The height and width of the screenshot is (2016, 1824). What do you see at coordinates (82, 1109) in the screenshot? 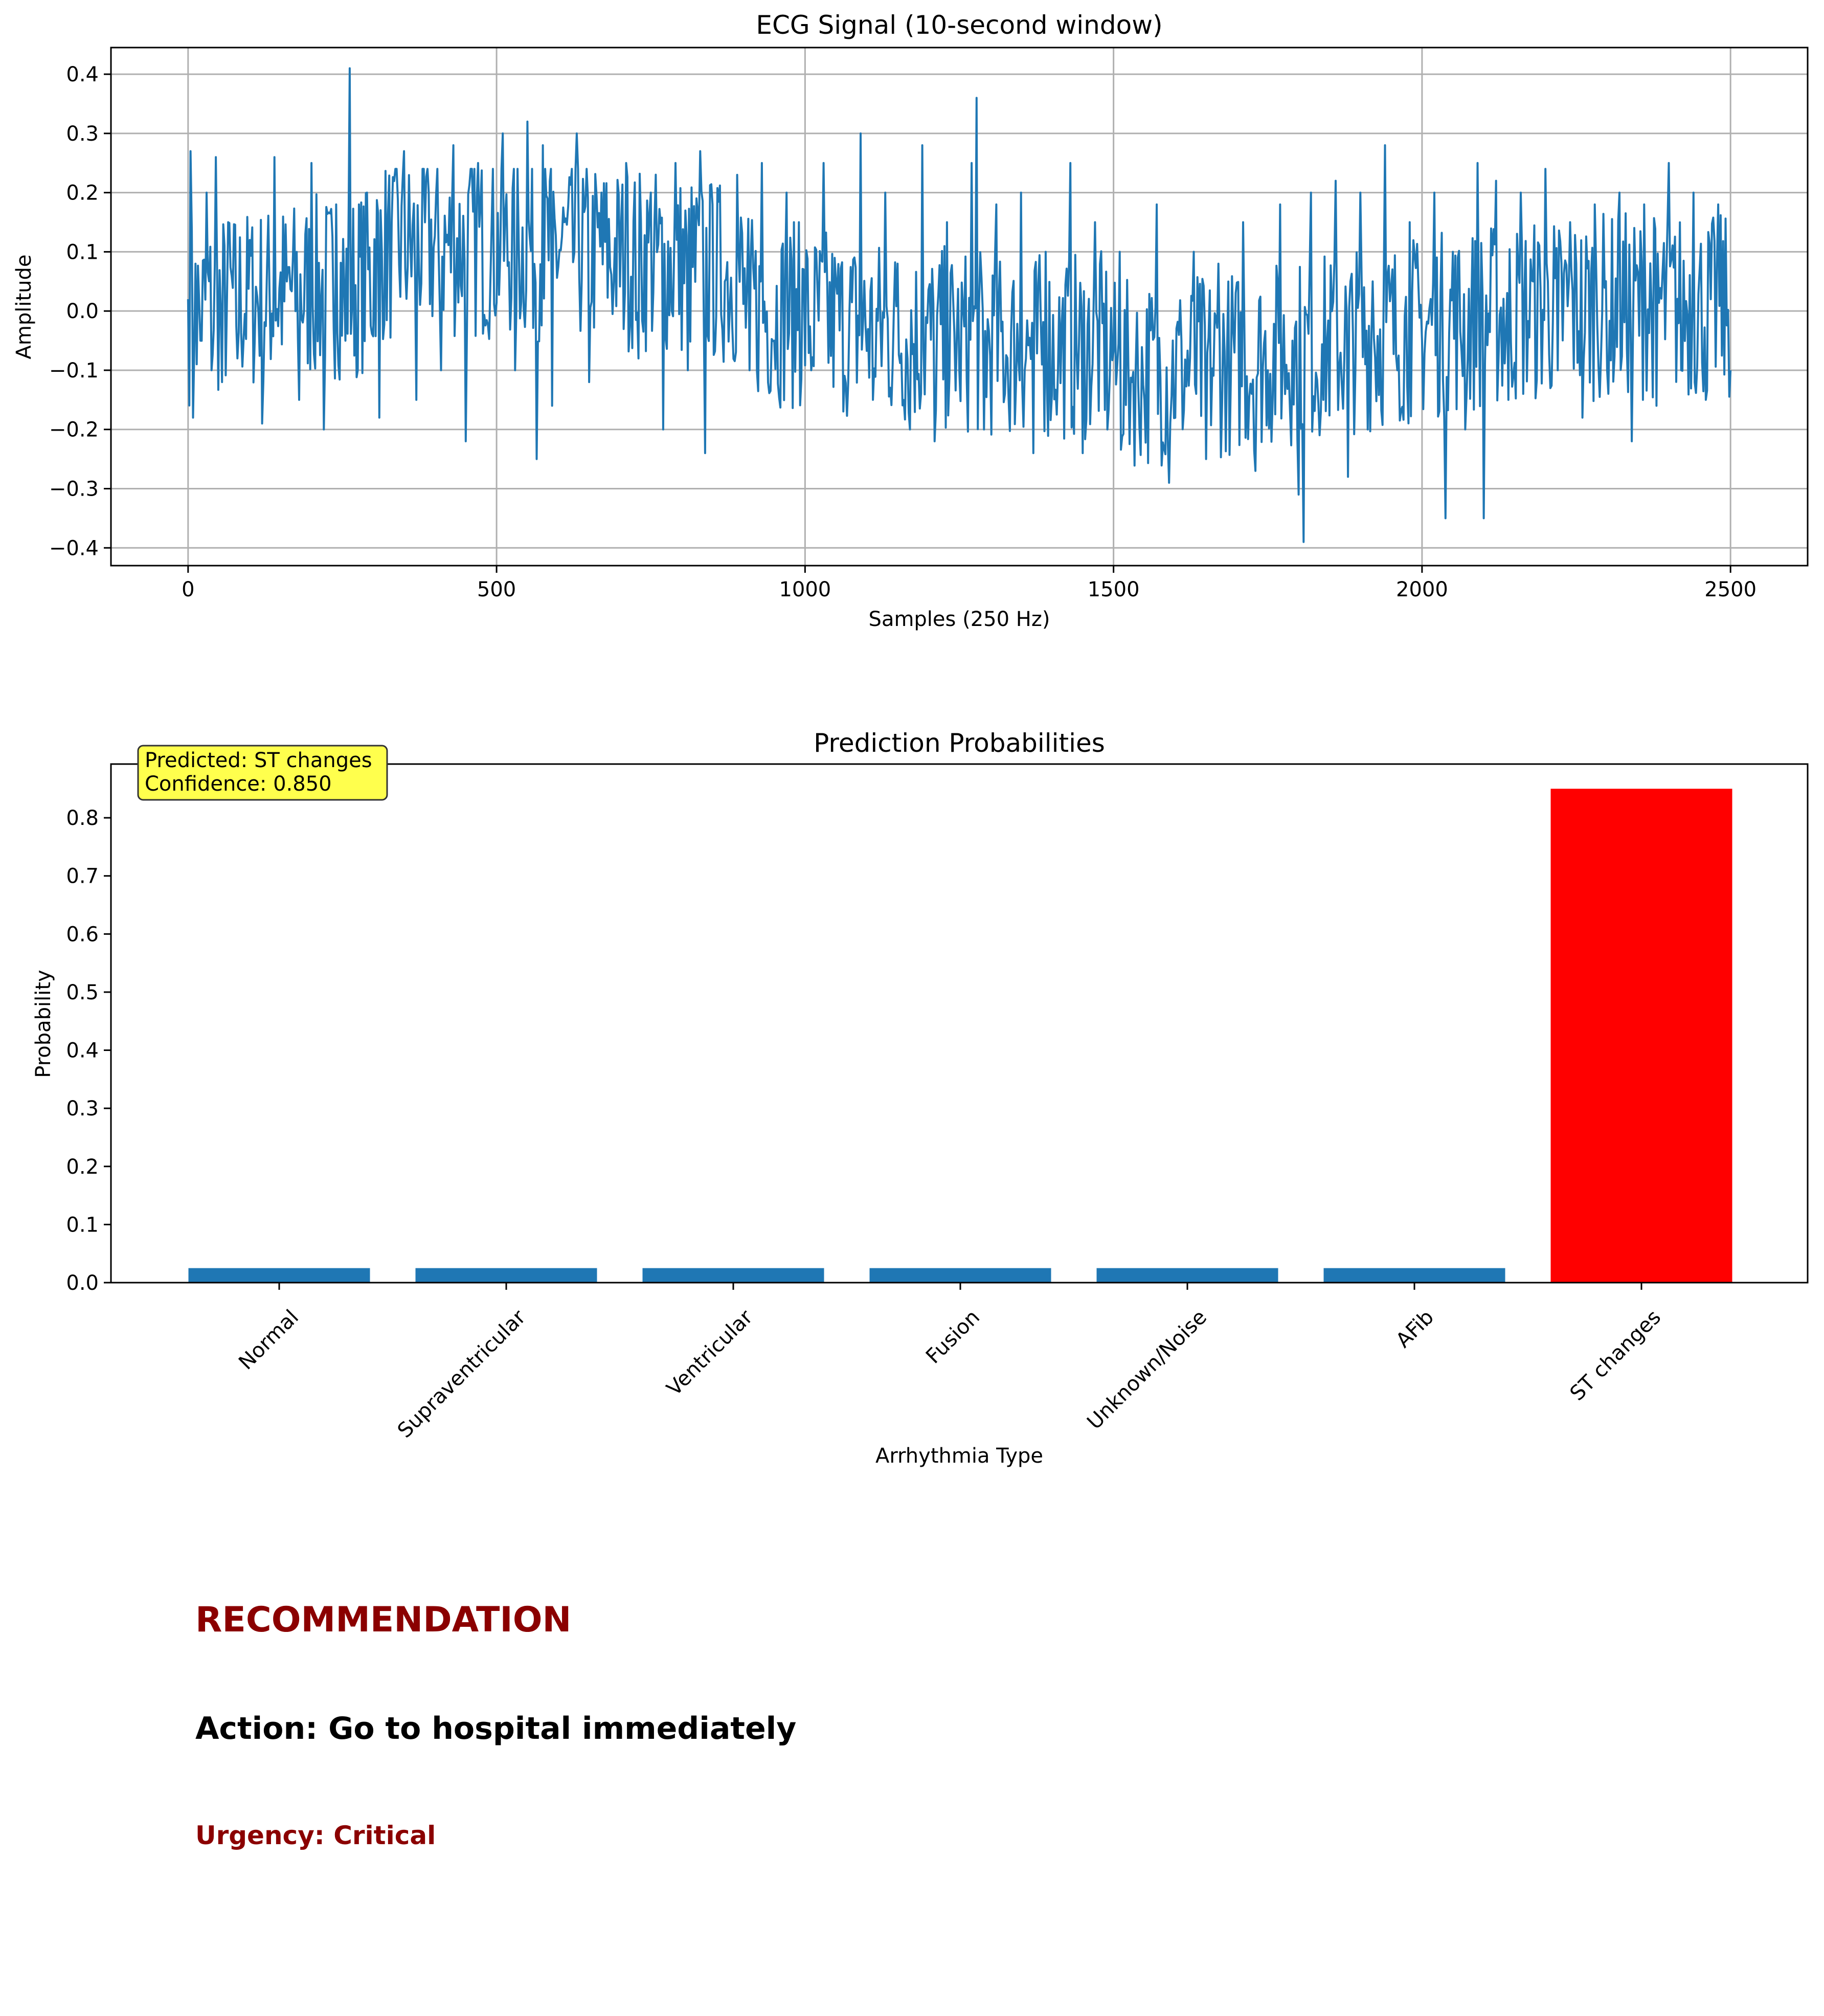
I see `probability-y-tick-label: 0.3` at bounding box center [82, 1109].